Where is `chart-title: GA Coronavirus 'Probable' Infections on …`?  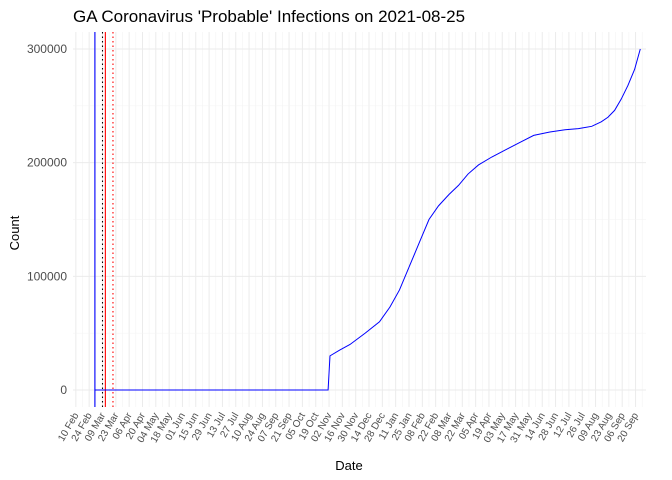
chart-title: GA Coronavirus 'Probable' Infections on … is located at coordinates (269, 16).